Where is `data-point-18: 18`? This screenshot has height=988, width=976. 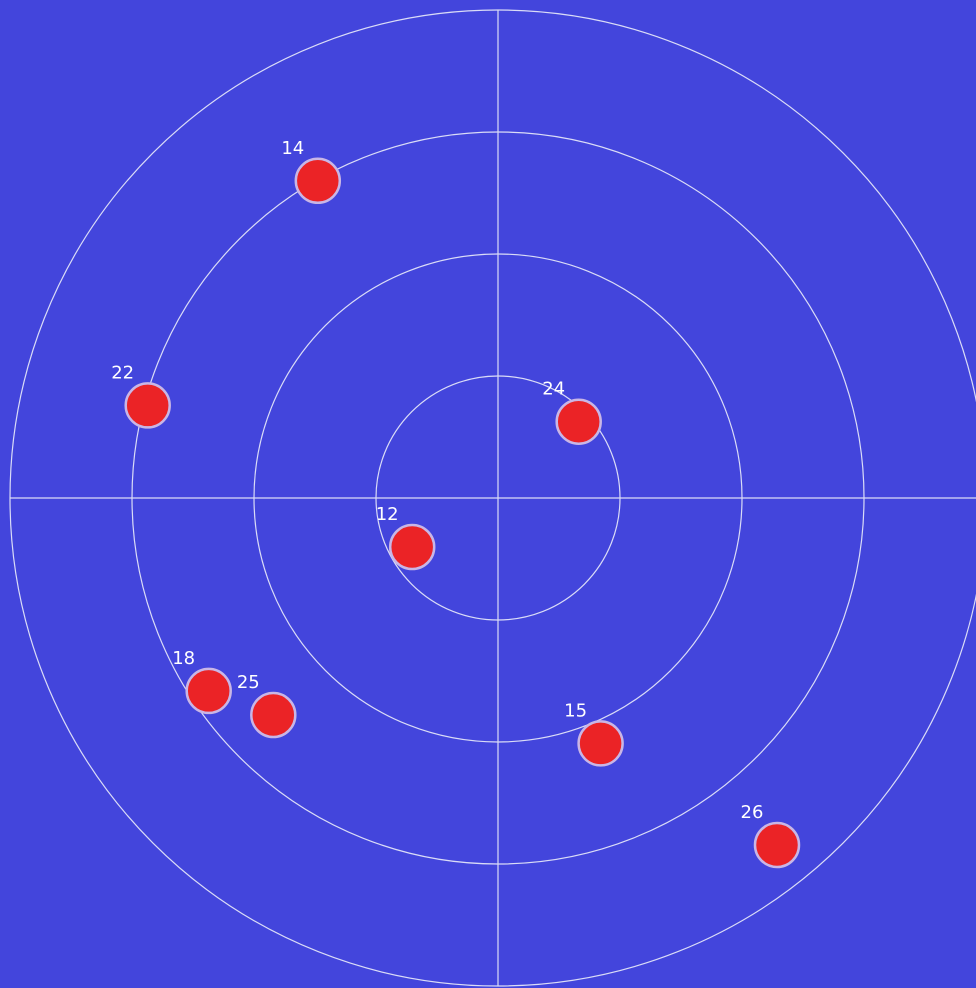 data-point-18: 18 is located at coordinates (202, 681).